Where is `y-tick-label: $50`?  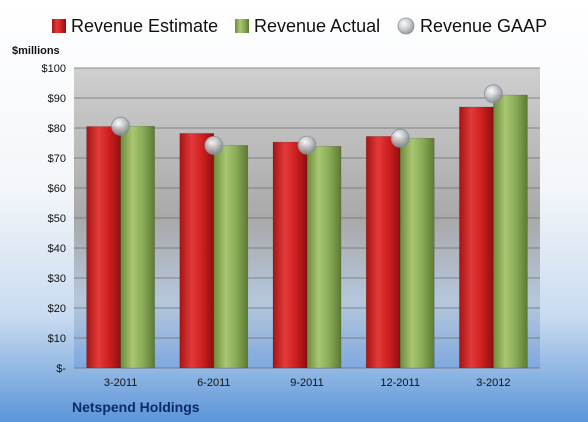 y-tick-label: $50 is located at coordinates (57, 219).